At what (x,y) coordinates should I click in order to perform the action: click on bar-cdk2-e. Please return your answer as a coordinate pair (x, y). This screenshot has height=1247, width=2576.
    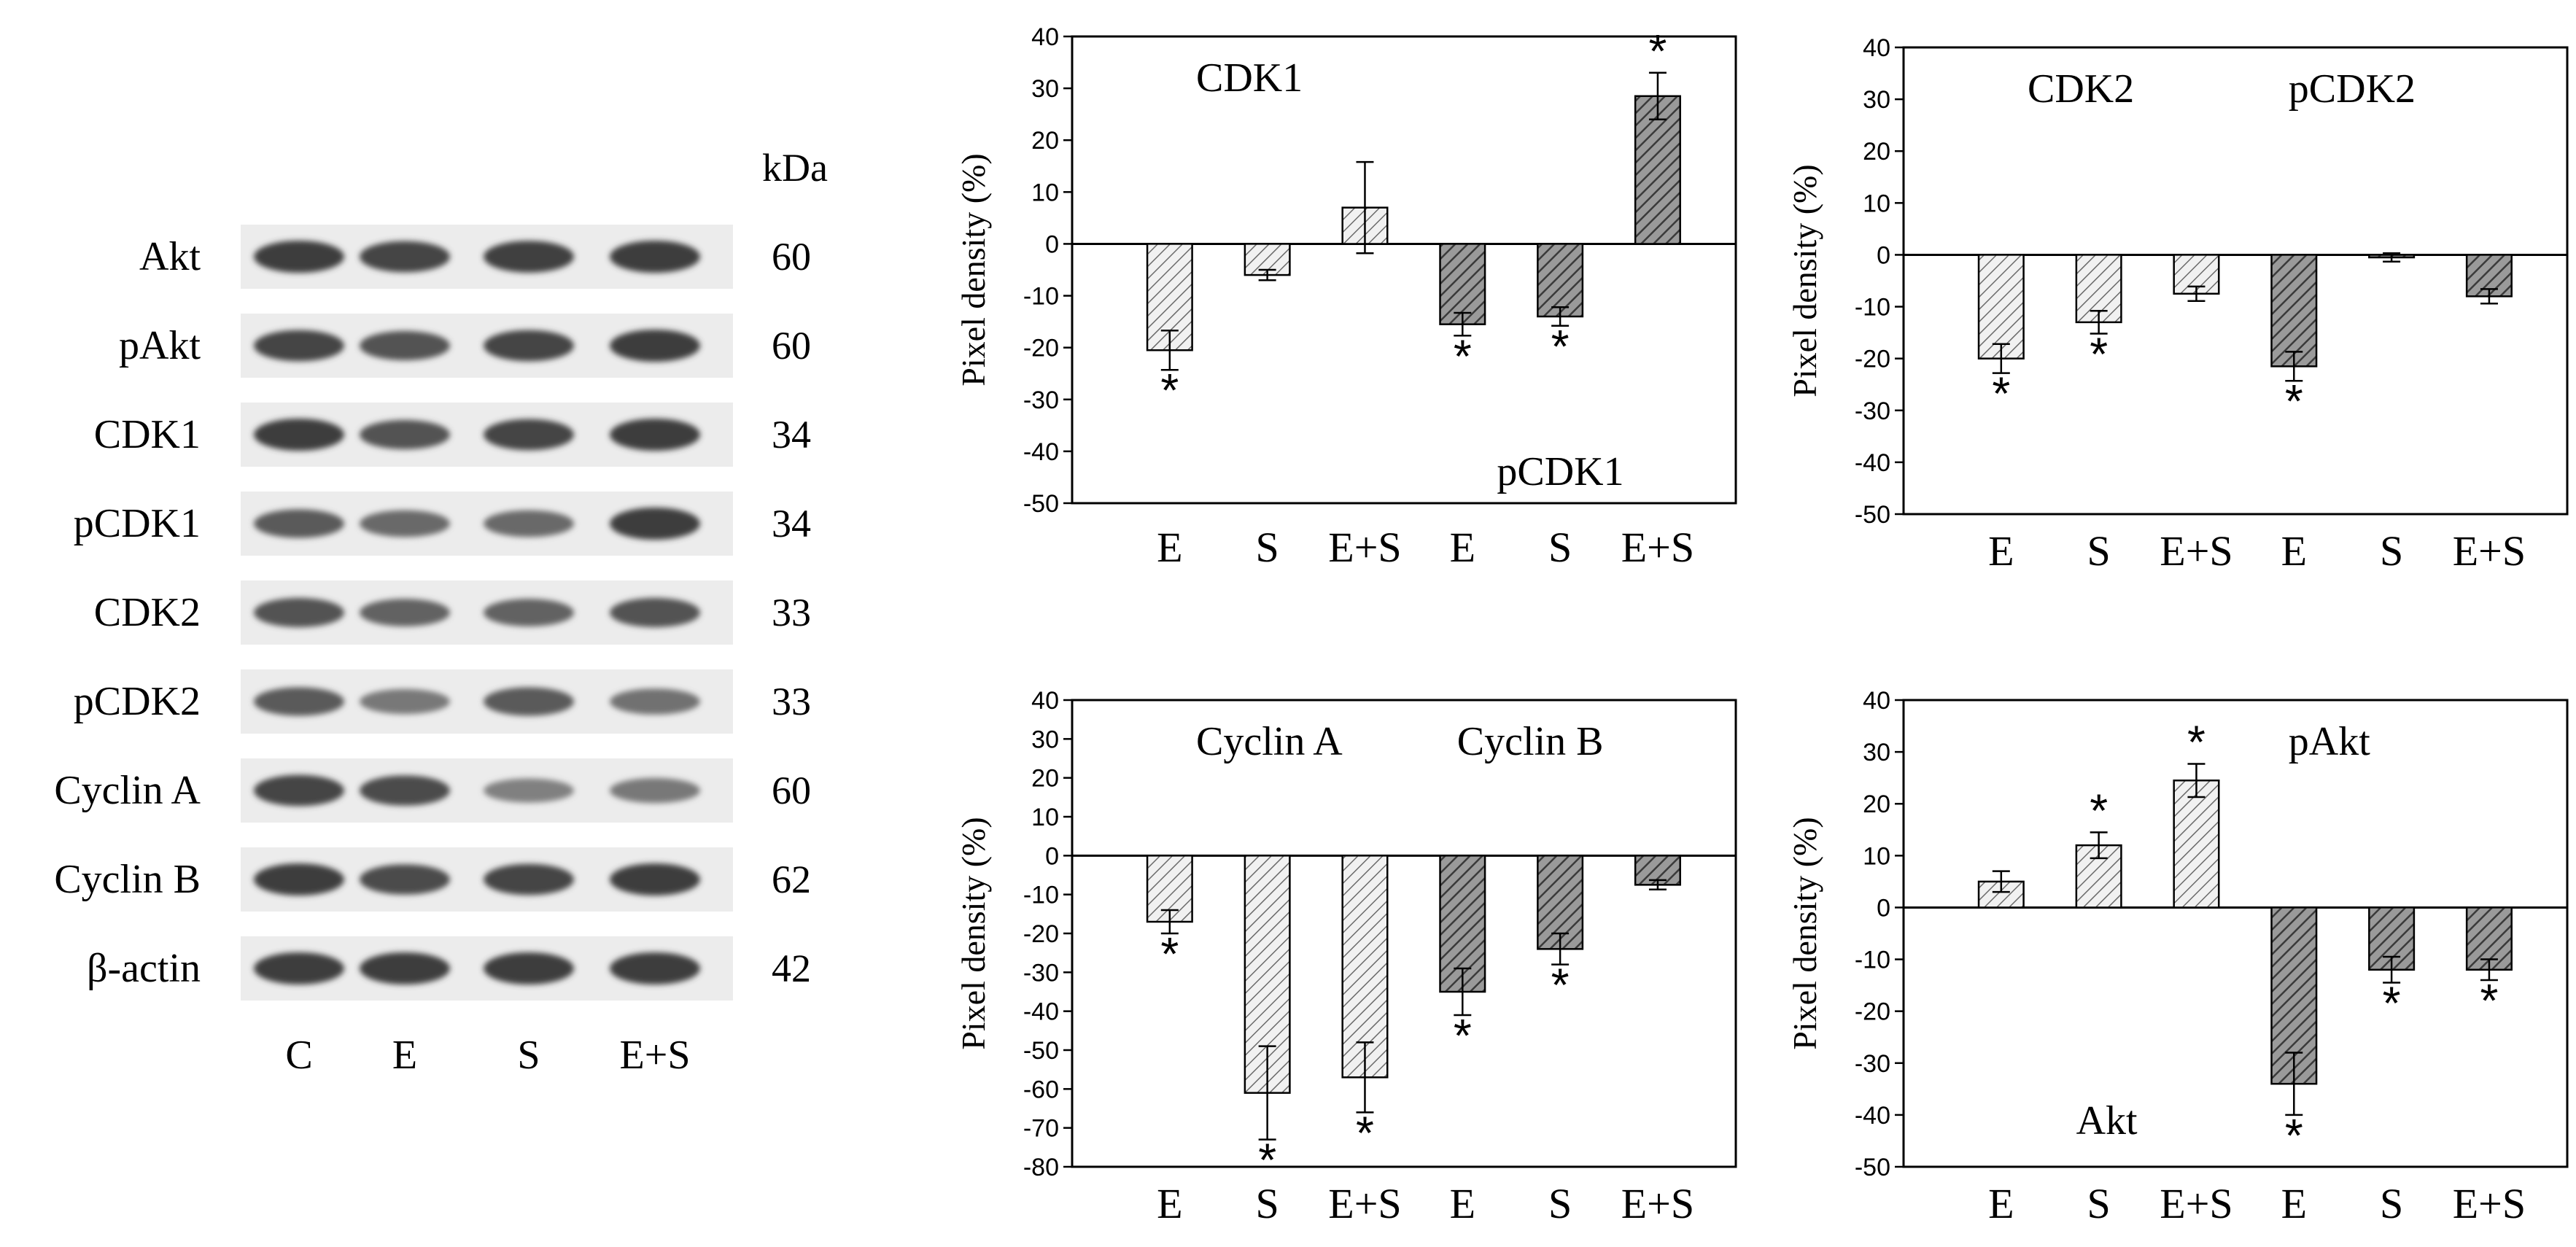
    Looking at the image, I should click on (2001, 307).